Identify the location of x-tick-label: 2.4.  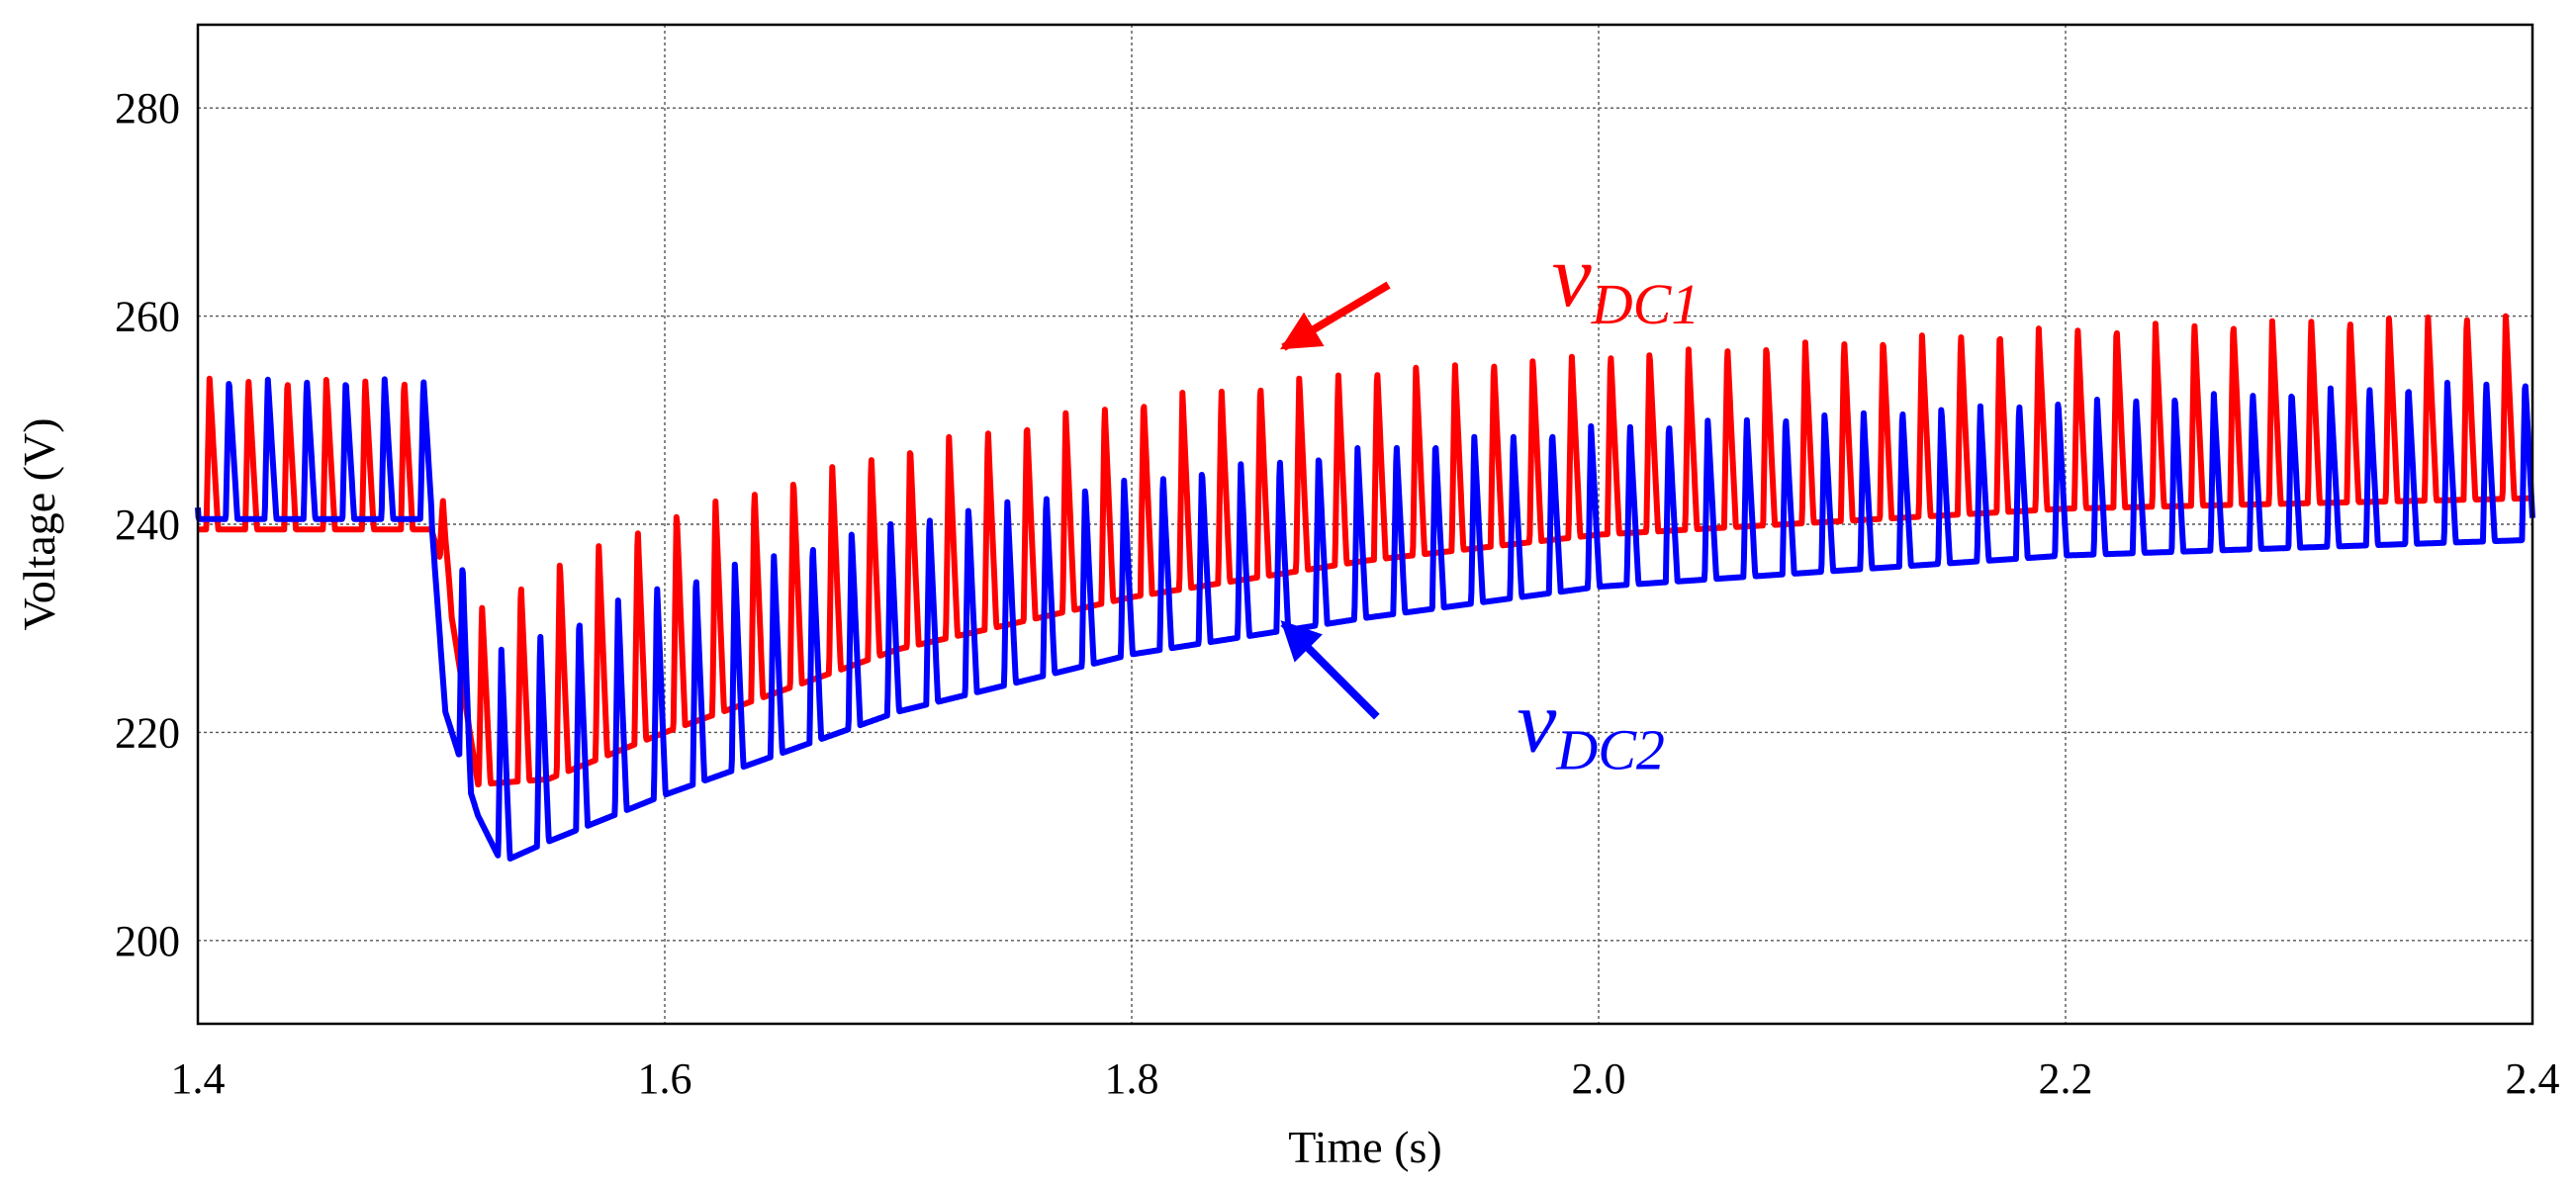
(2533, 1078).